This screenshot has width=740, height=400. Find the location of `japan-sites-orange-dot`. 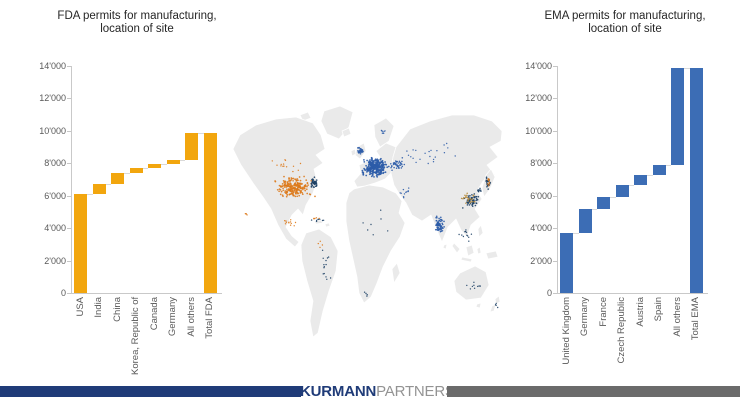

japan-sites-orange-dot is located at coordinates (488, 186).